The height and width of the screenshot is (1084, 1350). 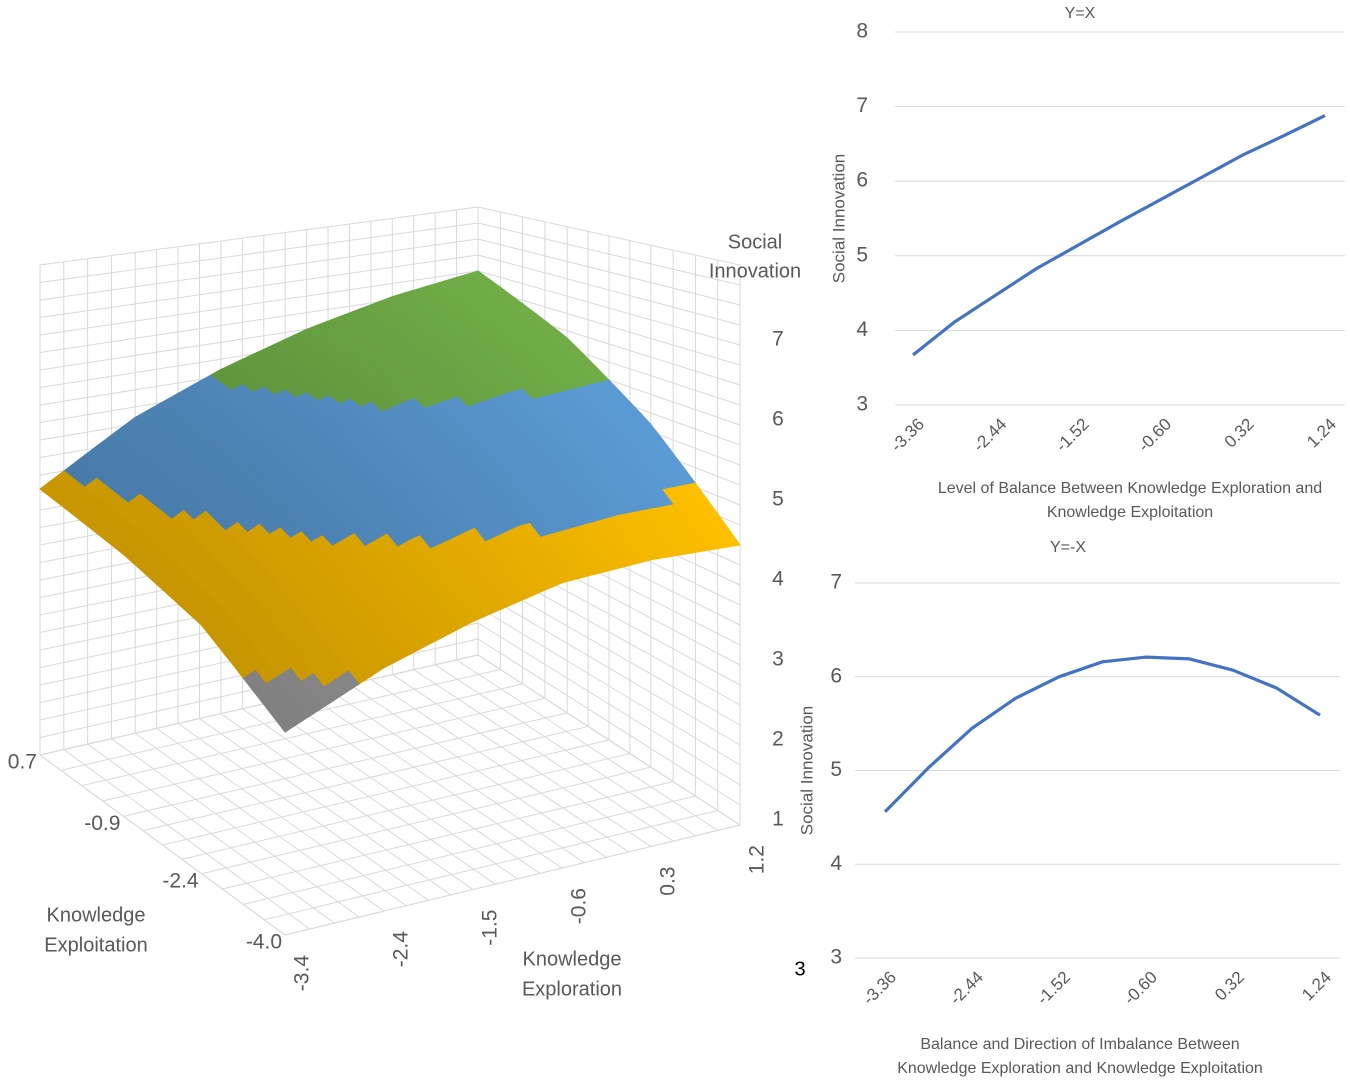 I want to click on y-axis-title: Exploitation, so click(x=95, y=945).